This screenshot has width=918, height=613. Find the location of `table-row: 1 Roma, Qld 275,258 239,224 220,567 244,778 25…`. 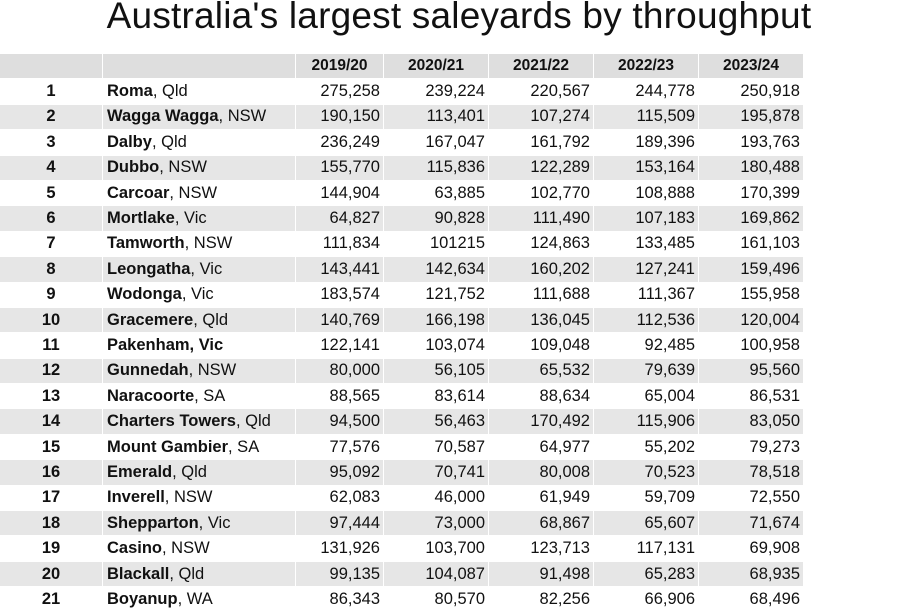

table-row: 1 Roma, Qld 275,258 239,224 220,567 244,778 25… is located at coordinates (402, 92).